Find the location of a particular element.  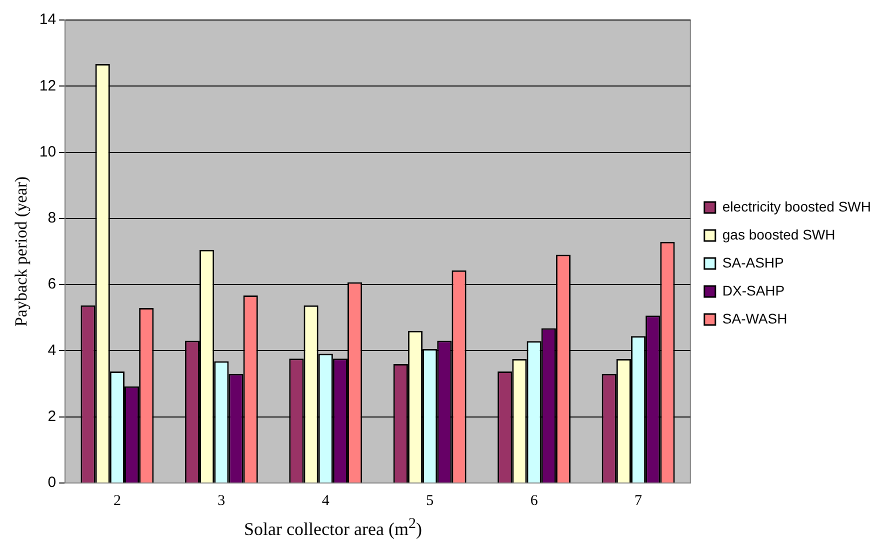

y-tick-label: 12 is located at coordinates (47, 85).